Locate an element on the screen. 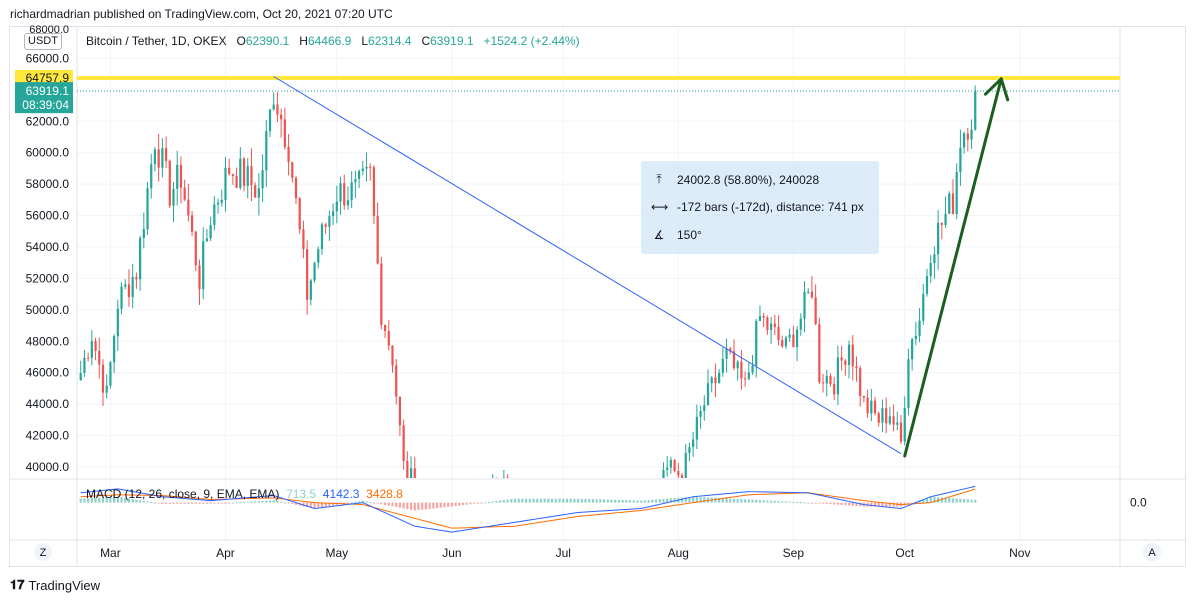 This screenshot has height=602, width=1194. x-tick-label: Jul is located at coordinates (563, 553).